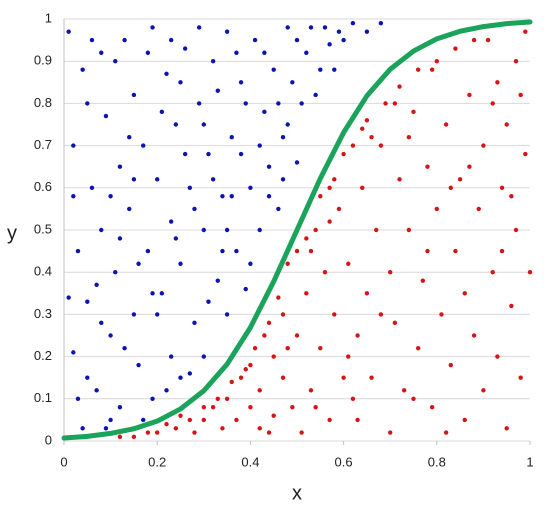 This screenshot has height=515, width=553. I want to click on y-tick-label: 1, so click(48, 17).